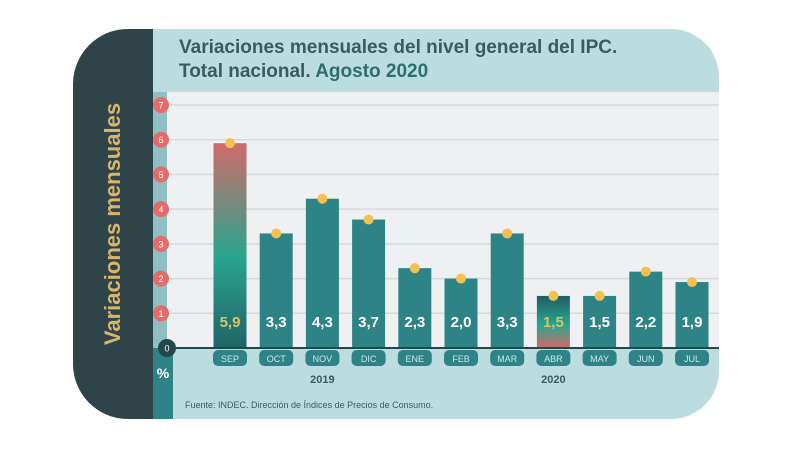  Describe the element at coordinates (113, 224) in the screenshot. I see `y-label-band: Variaciones mensuales` at that location.